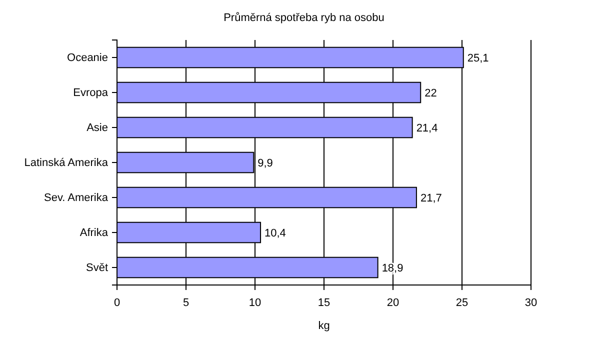 This screenshot has height=349, width=600. What do you see at coordinates (478, 58) in the screenshot?
I see `data-label: 25,1` at bounding box center [478, 58].